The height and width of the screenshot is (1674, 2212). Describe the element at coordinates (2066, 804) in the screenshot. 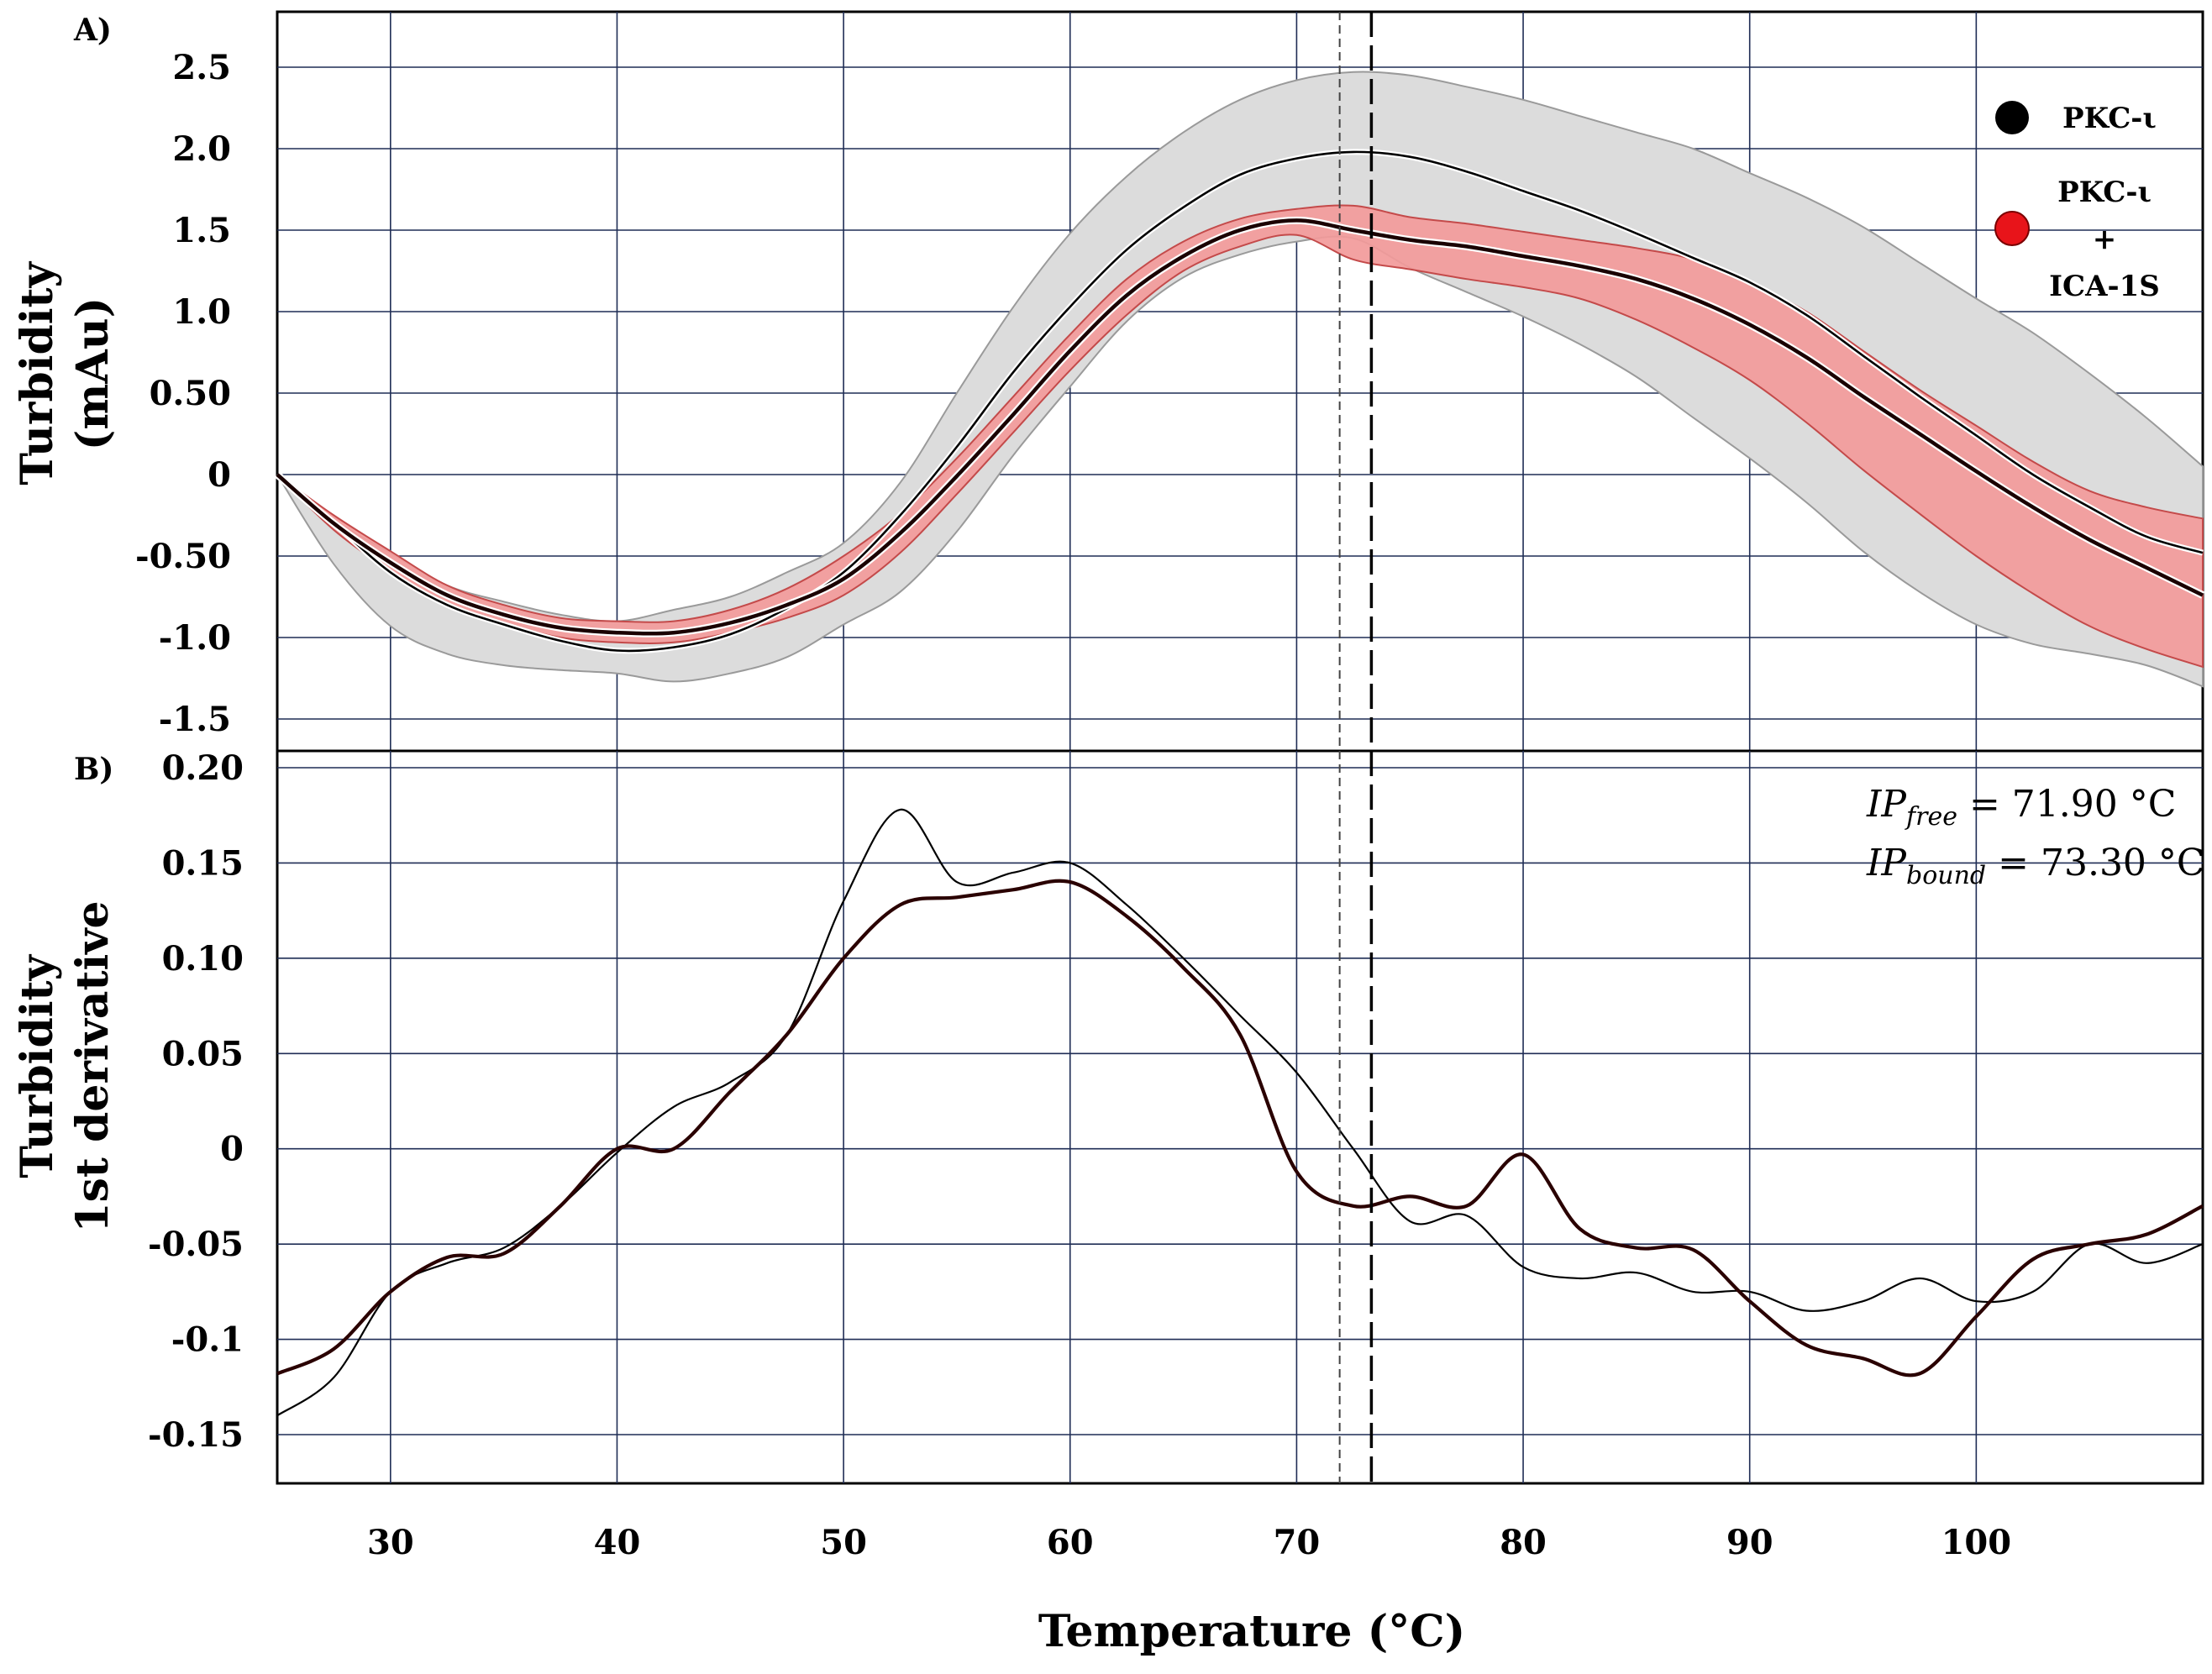

I see `ip-free-value: = 71.90 °C` at that location.